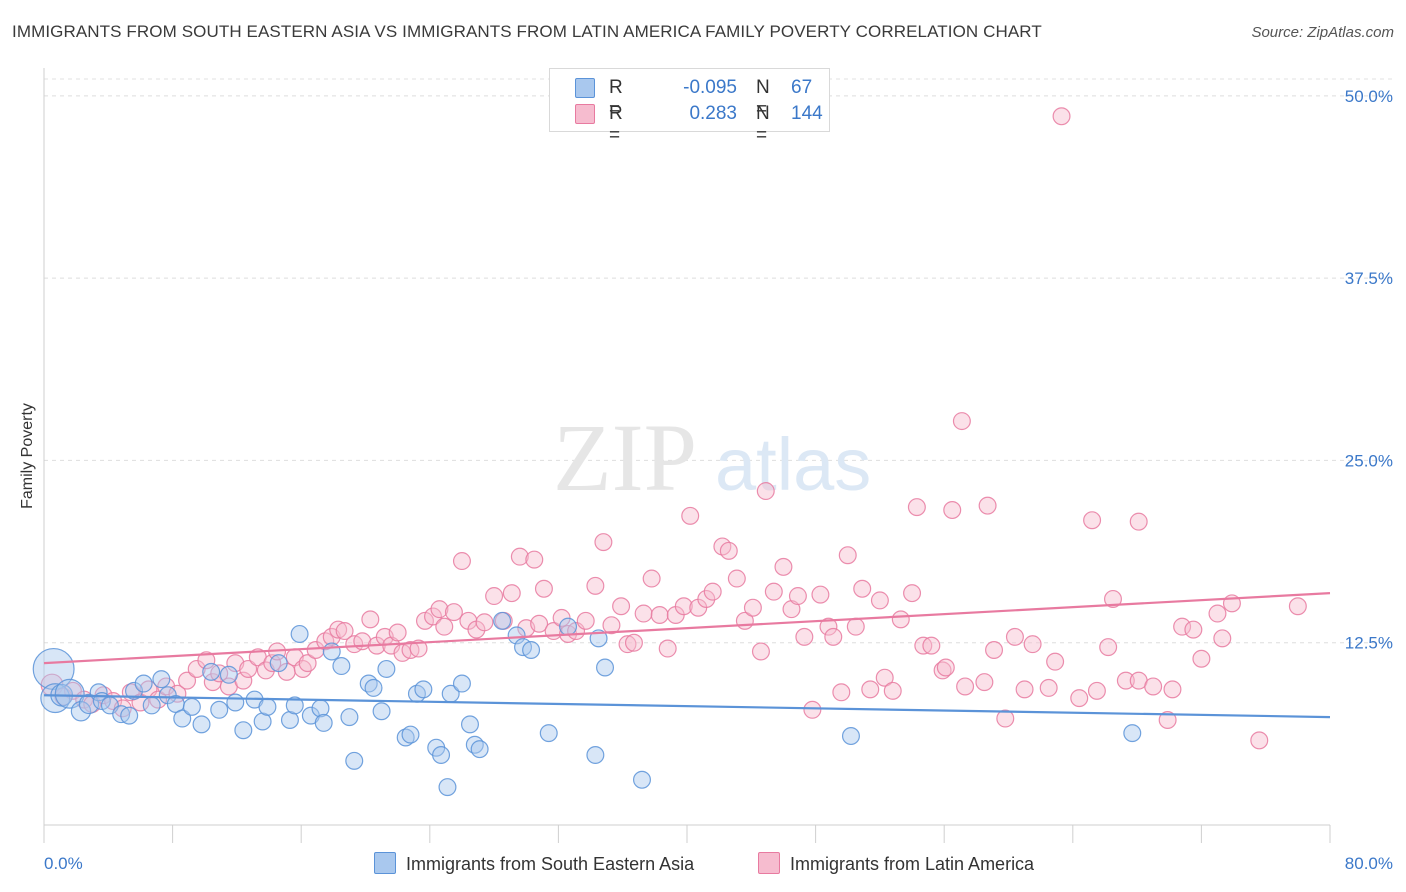  What do you see at coordinates (1322, 32) in the screenshot?
I see `source-credit: Source: ZipAtlas.com` at bounding box center [1322, 32].